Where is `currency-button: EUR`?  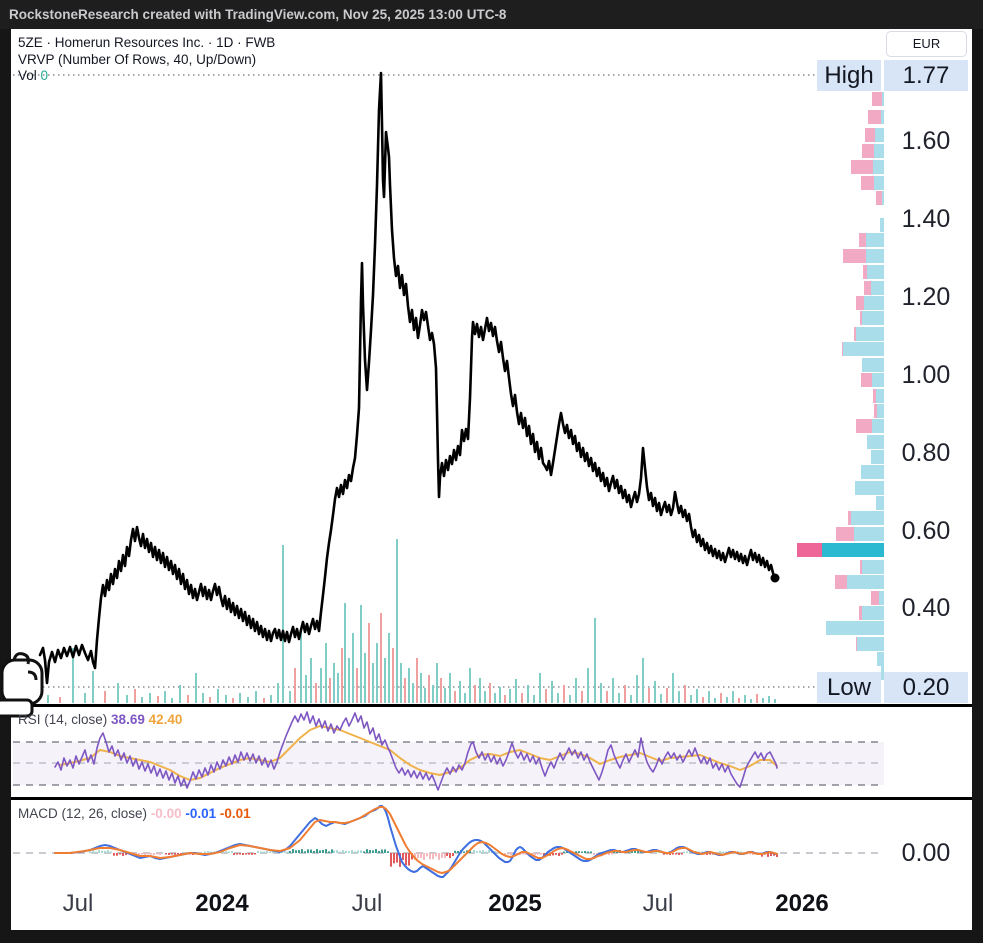 currency-button: EUR is located at coordinates (926, 44).